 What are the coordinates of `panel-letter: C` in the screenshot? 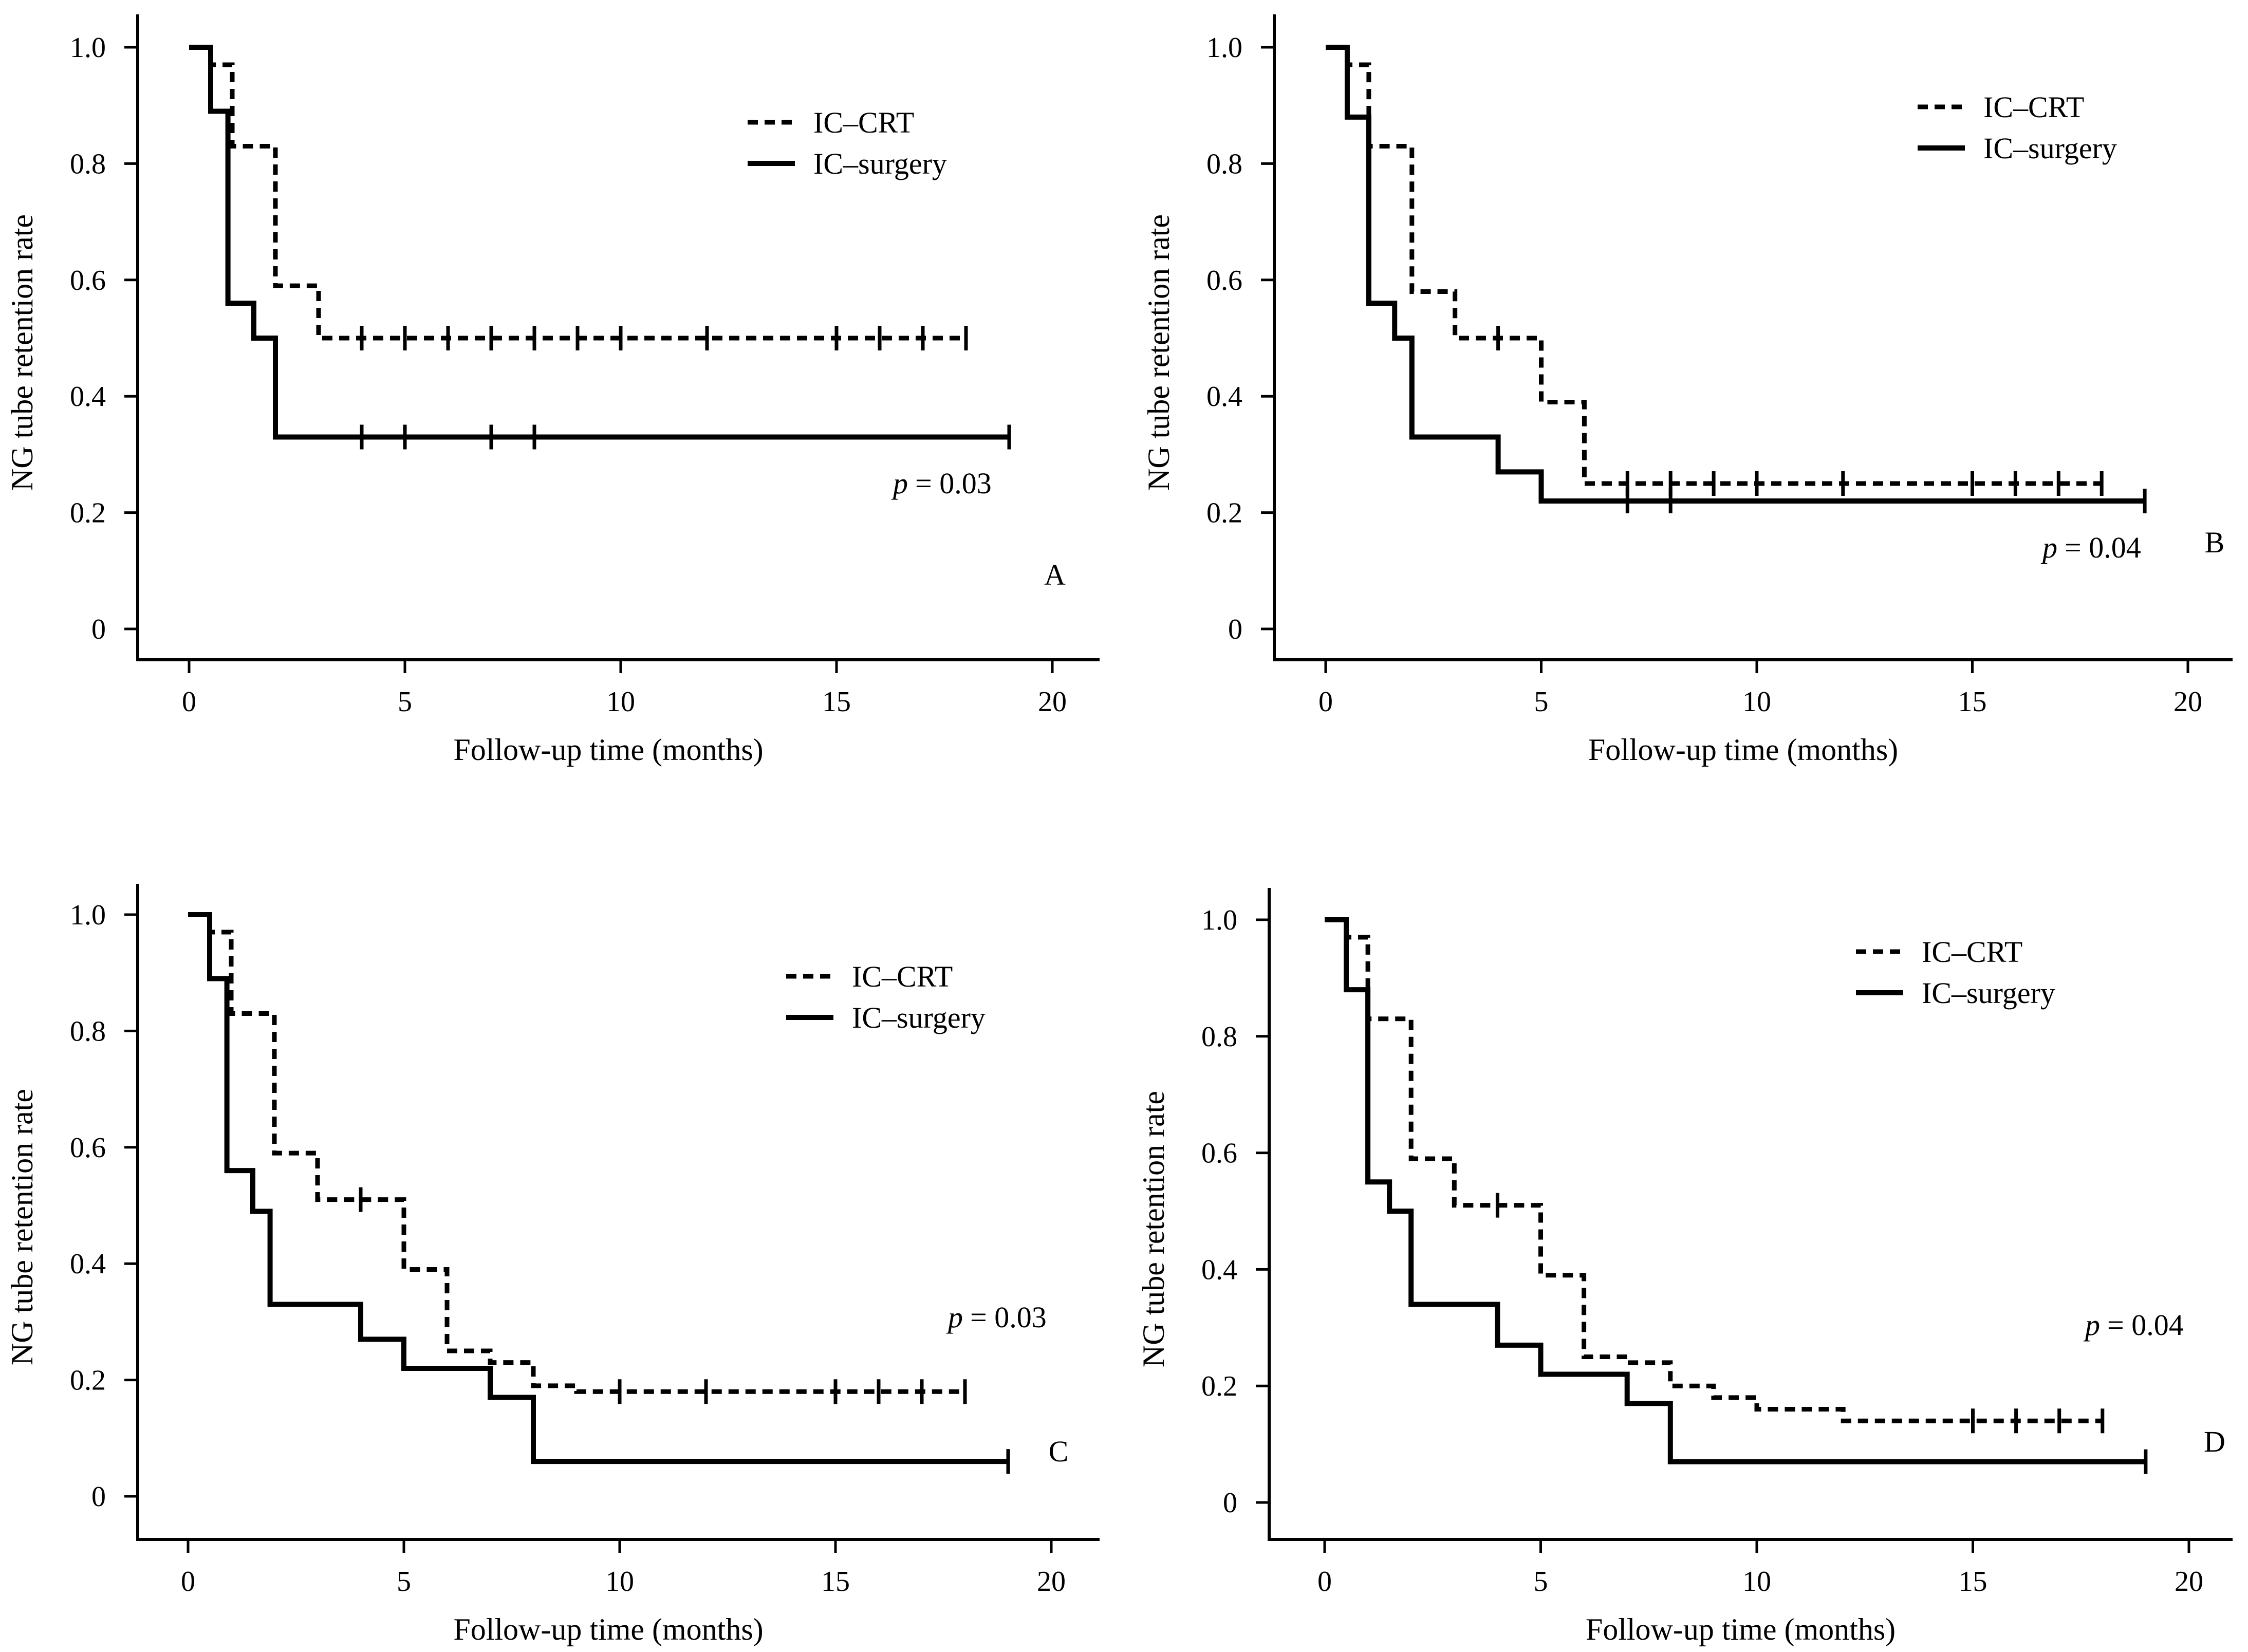 It's located at (1059, 1451).